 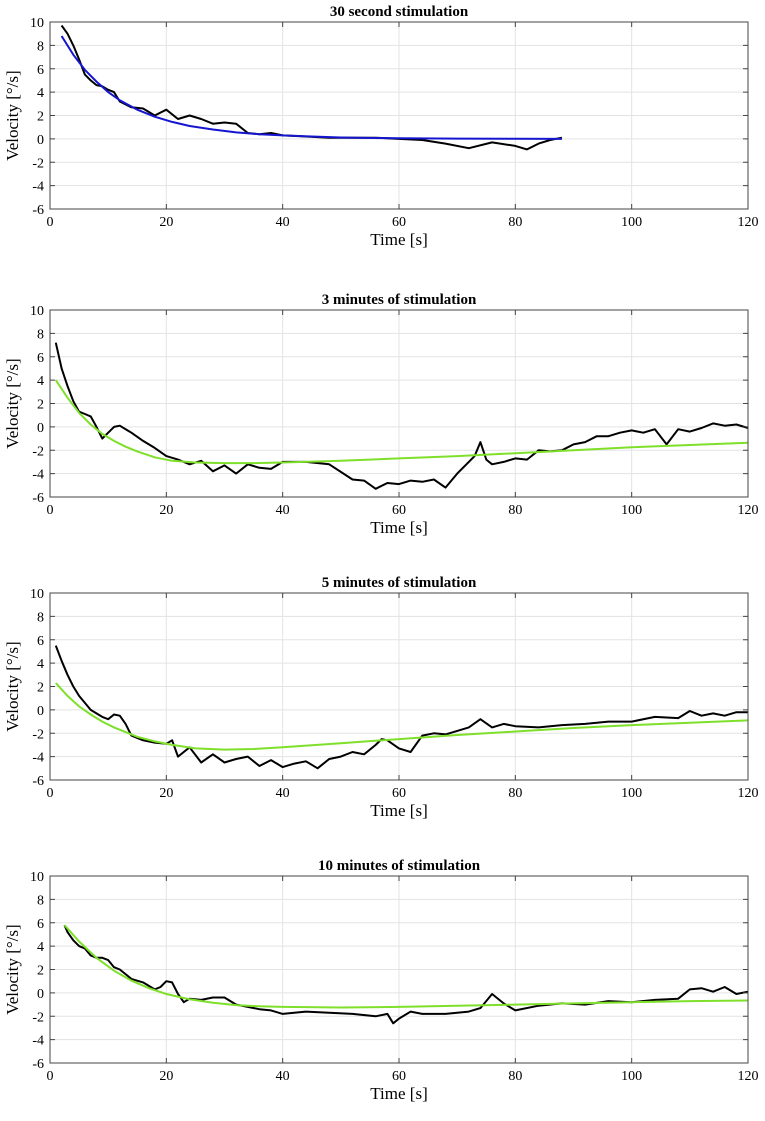 I want to click on chart-title: 10 minutes of stimulation, so click(x=399, y=866).